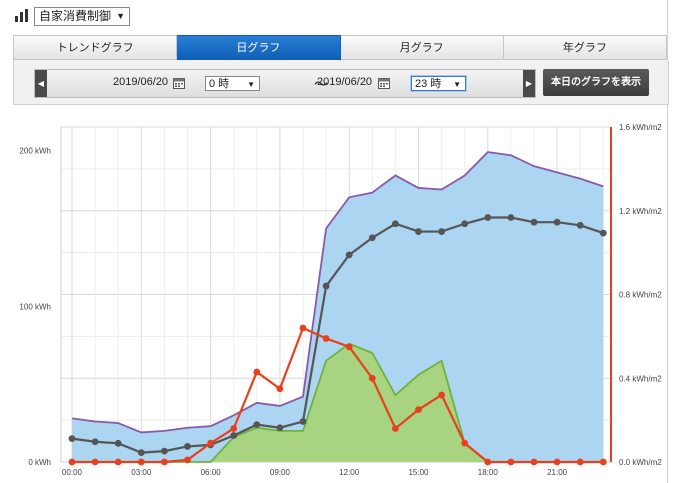 Image resolution: width=683 pixels, height=483 pixels. I want to click on chevron-right-icon: ▶, so click(529, 83).